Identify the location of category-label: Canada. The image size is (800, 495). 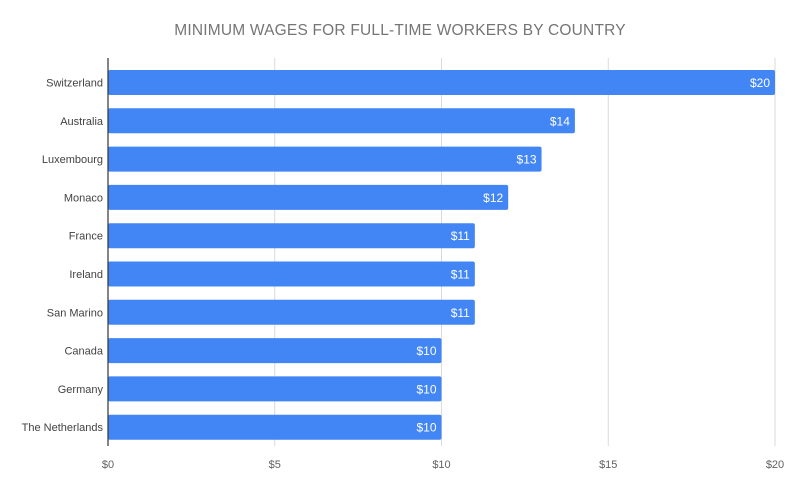
(83, 352).